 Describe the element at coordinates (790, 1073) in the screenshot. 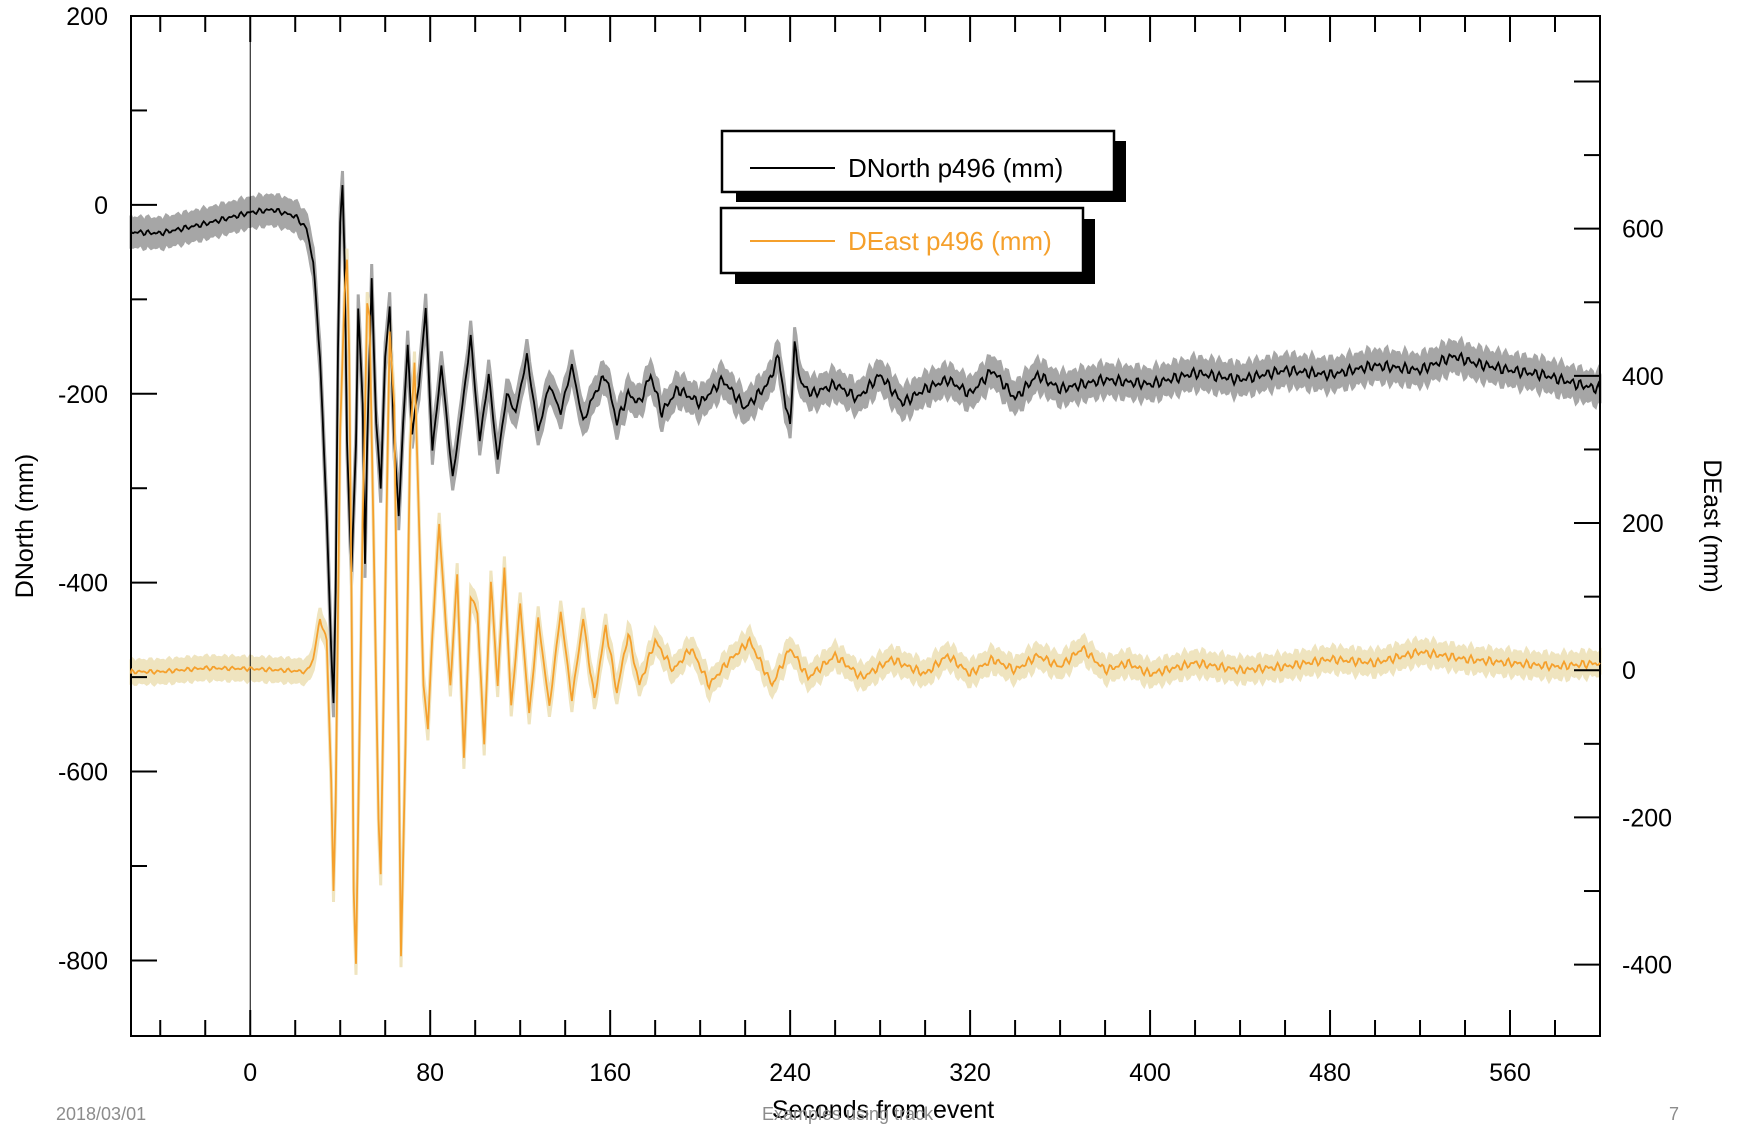

I see `x-tick-label: 240` at that location.